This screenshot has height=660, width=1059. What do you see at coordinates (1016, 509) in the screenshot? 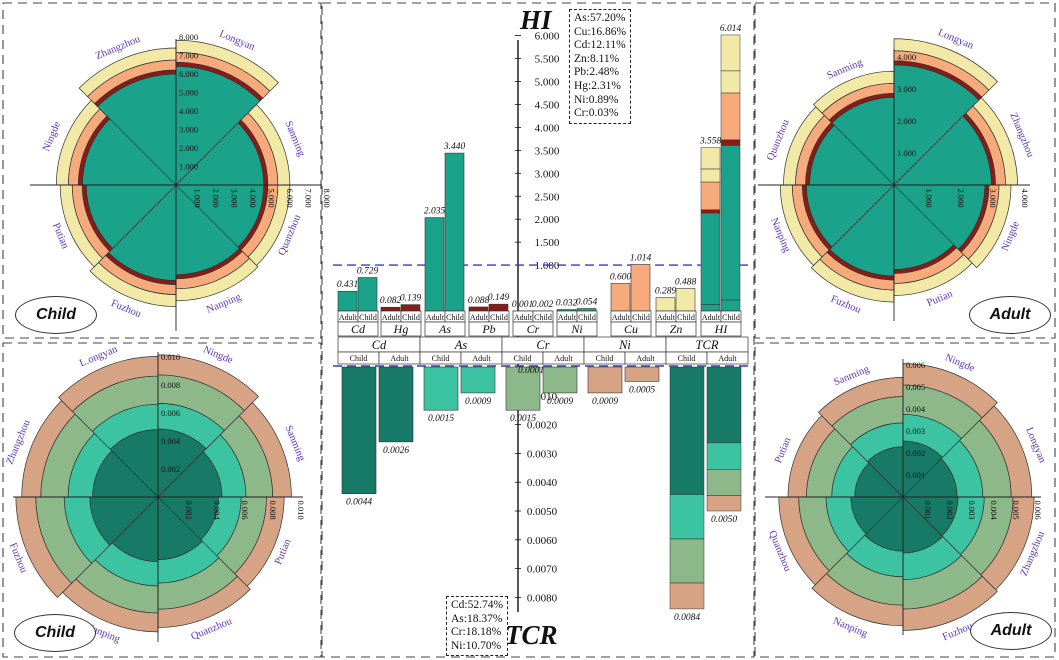
I see `axis-tick: 0.005` at bounding box center [1016, 509].